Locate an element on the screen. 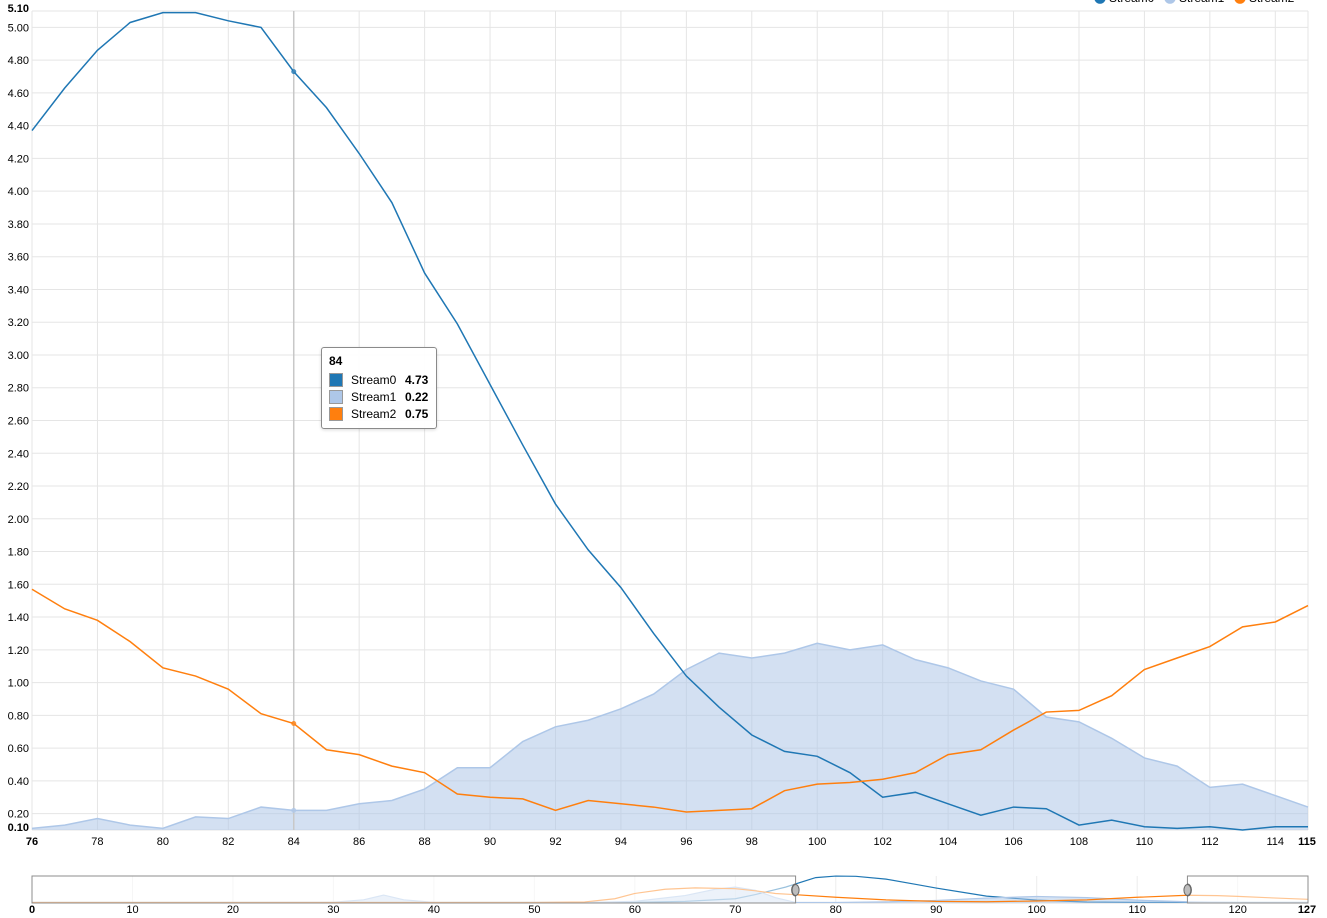 This screenshot has height=918, width=1327. x-tick-label: 86 is located at coordinates (359, 842).